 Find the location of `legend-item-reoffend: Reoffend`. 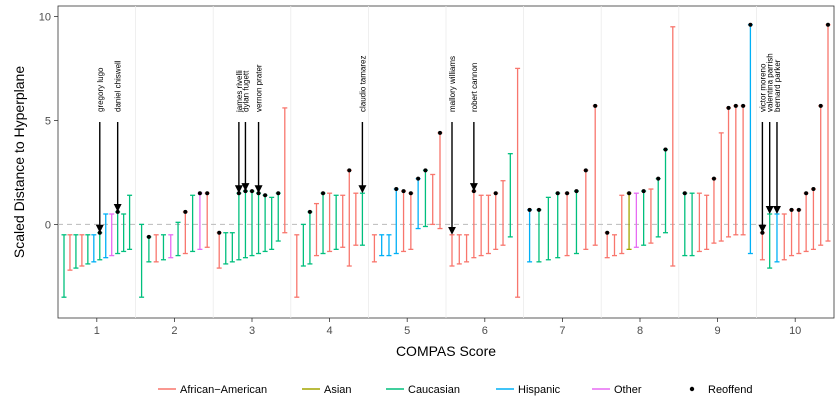

legend-item-reoffend: Reoffend is located at coordinates (720, 390).